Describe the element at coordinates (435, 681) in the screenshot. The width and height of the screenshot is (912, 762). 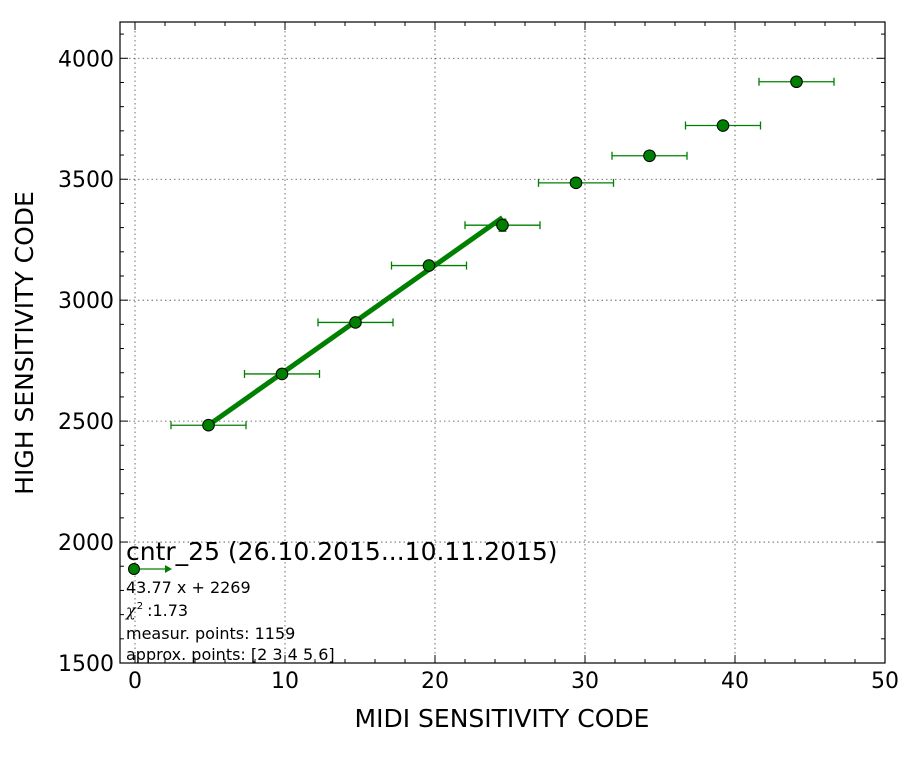
I see `x-tick-label: 20` at that location.